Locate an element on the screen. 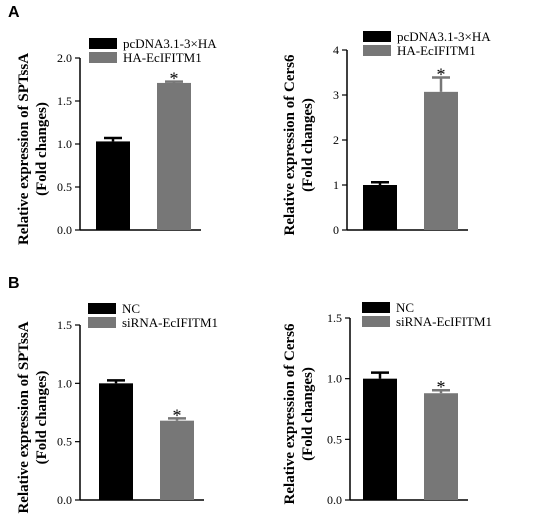  panel-label-a: A is located at coordinates (14, 12).